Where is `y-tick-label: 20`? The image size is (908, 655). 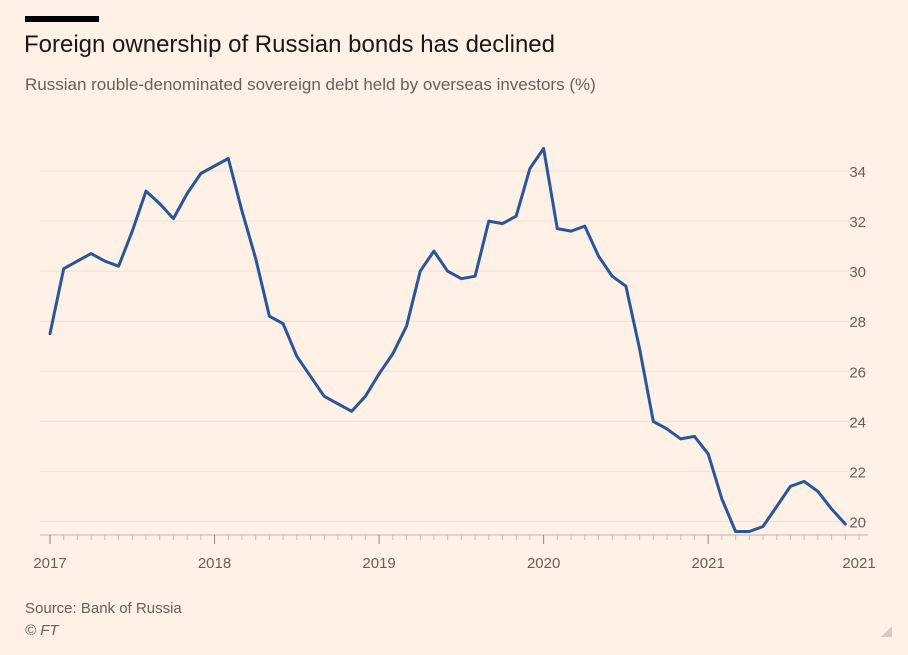
y-tick-label: 20 is located at coordinates (857, 522).